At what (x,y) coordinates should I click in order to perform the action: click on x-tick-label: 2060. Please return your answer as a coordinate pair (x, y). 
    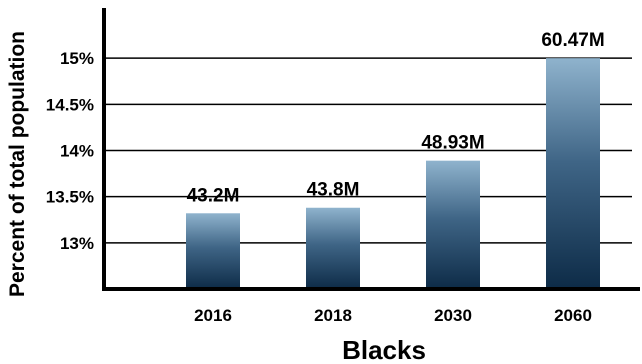
    Looking at the image, I should click on (573, 315).